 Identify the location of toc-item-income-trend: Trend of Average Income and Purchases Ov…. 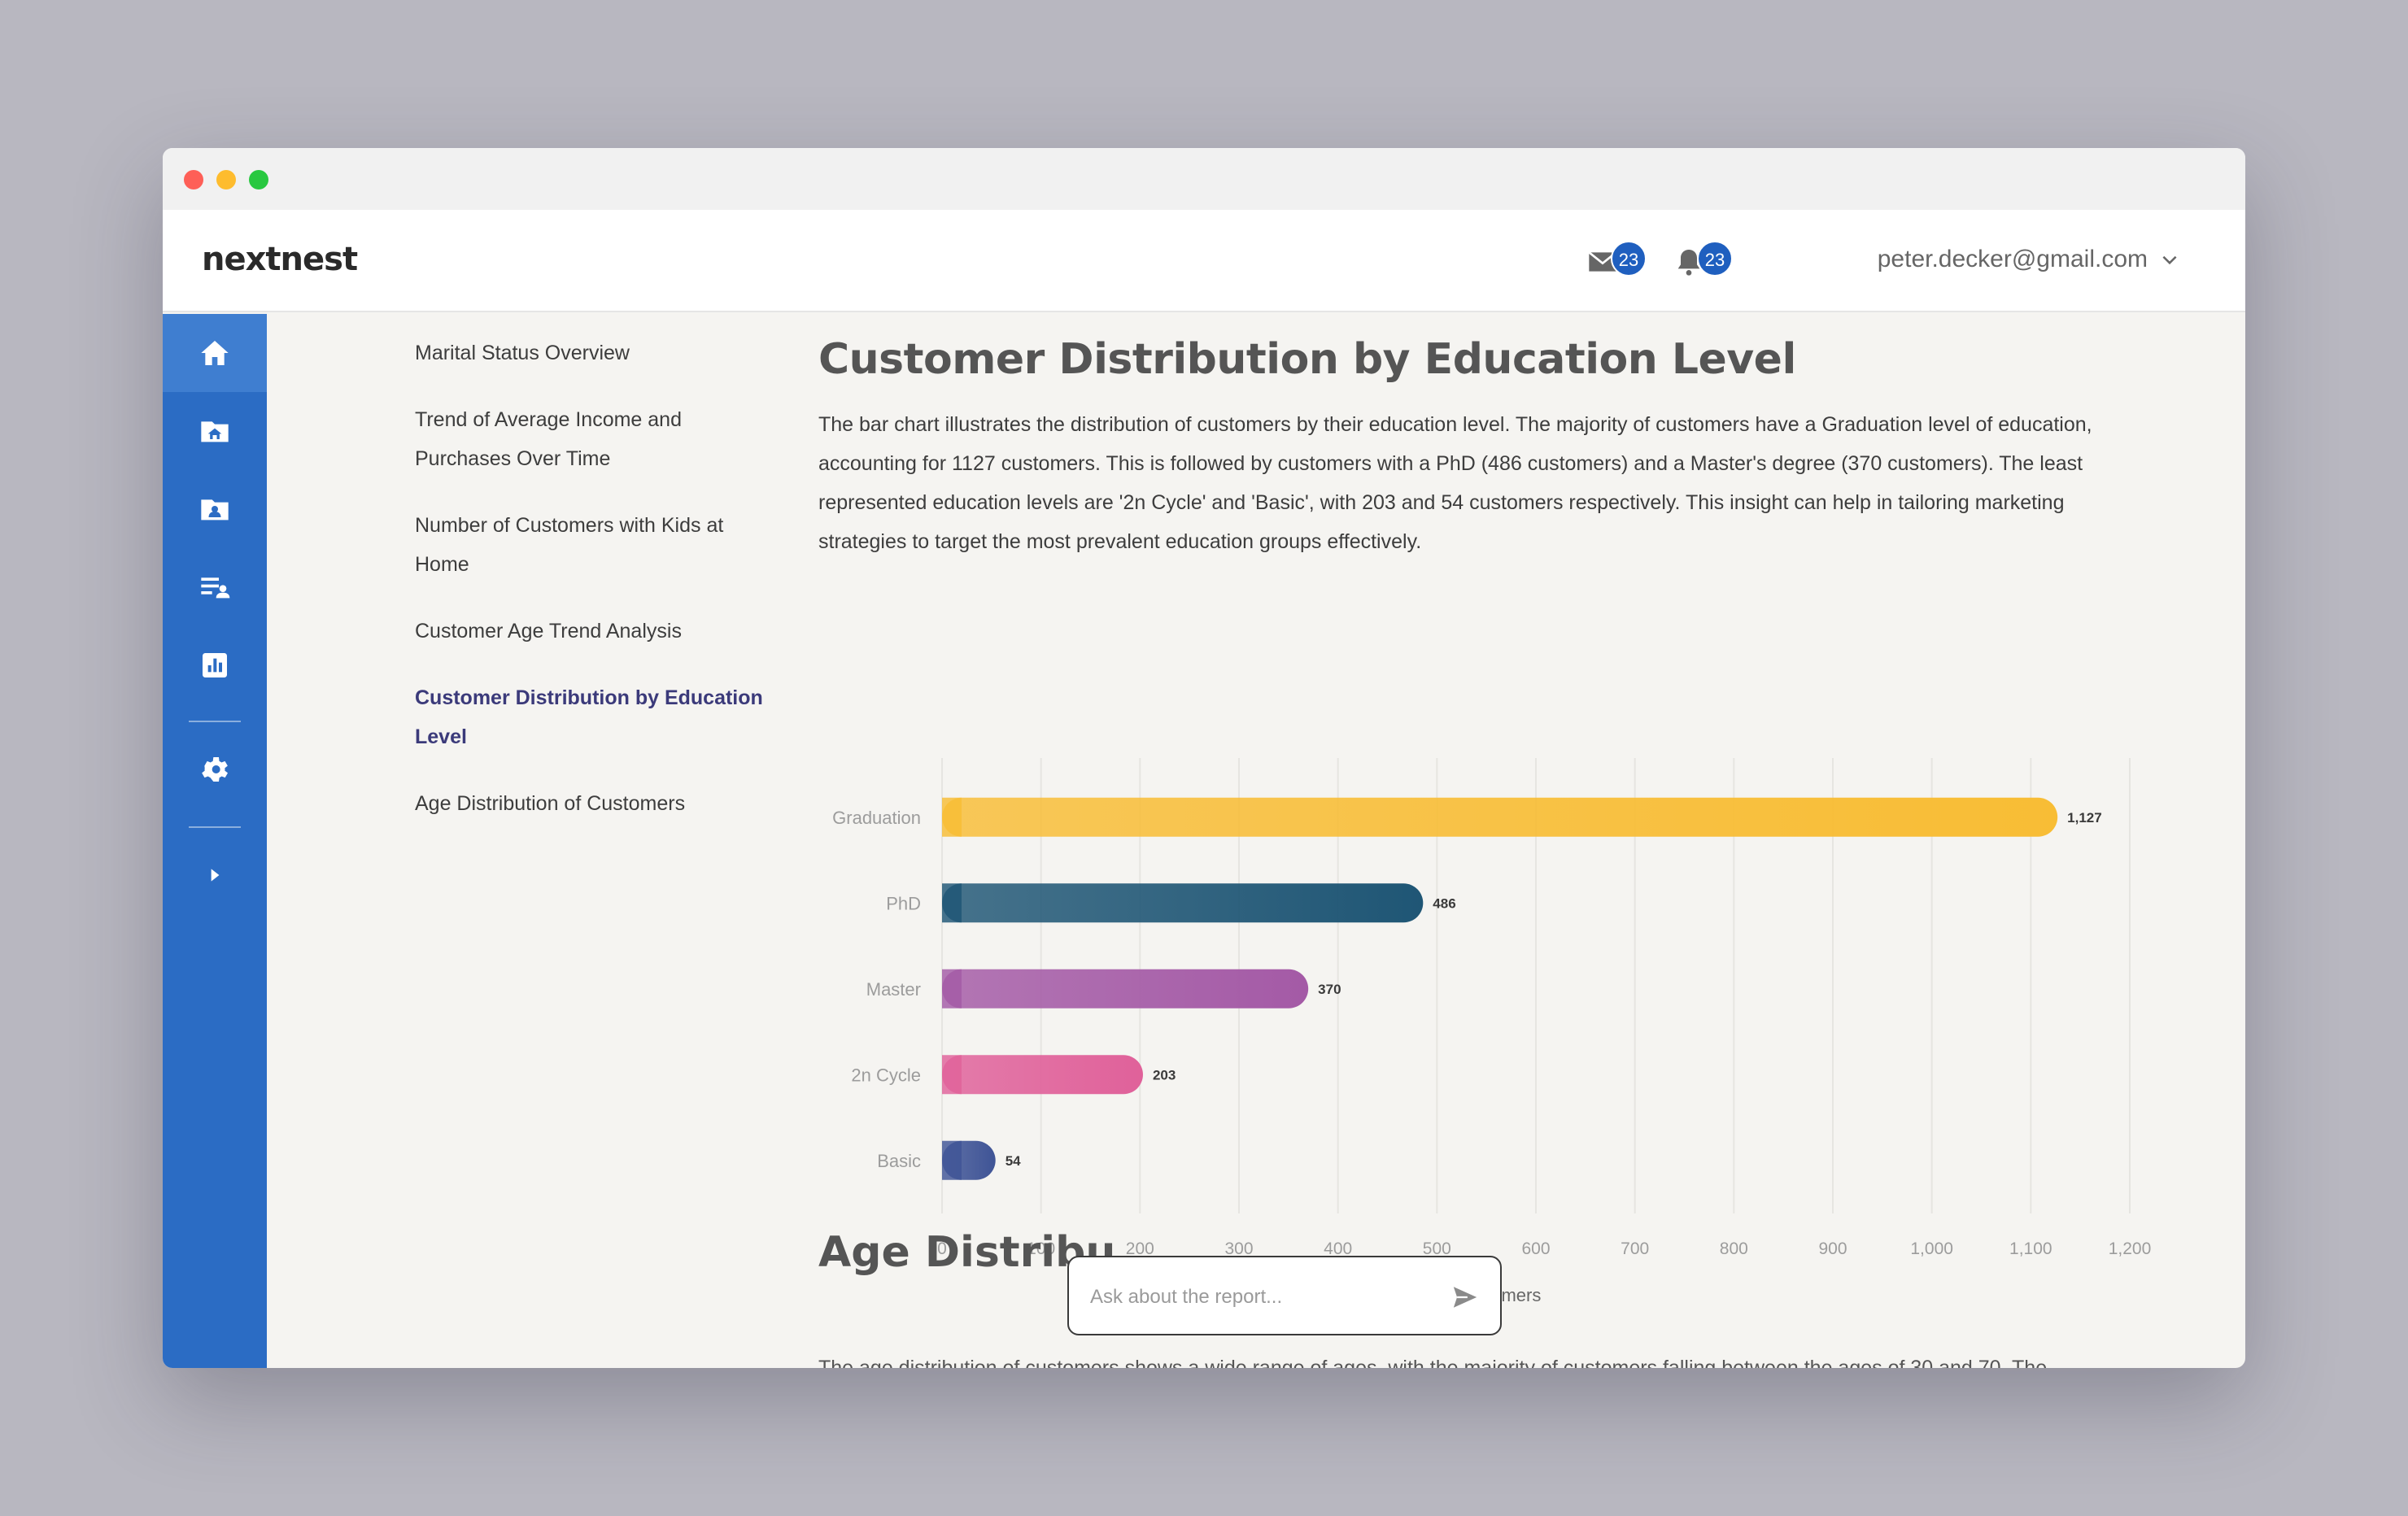
(549, 439).